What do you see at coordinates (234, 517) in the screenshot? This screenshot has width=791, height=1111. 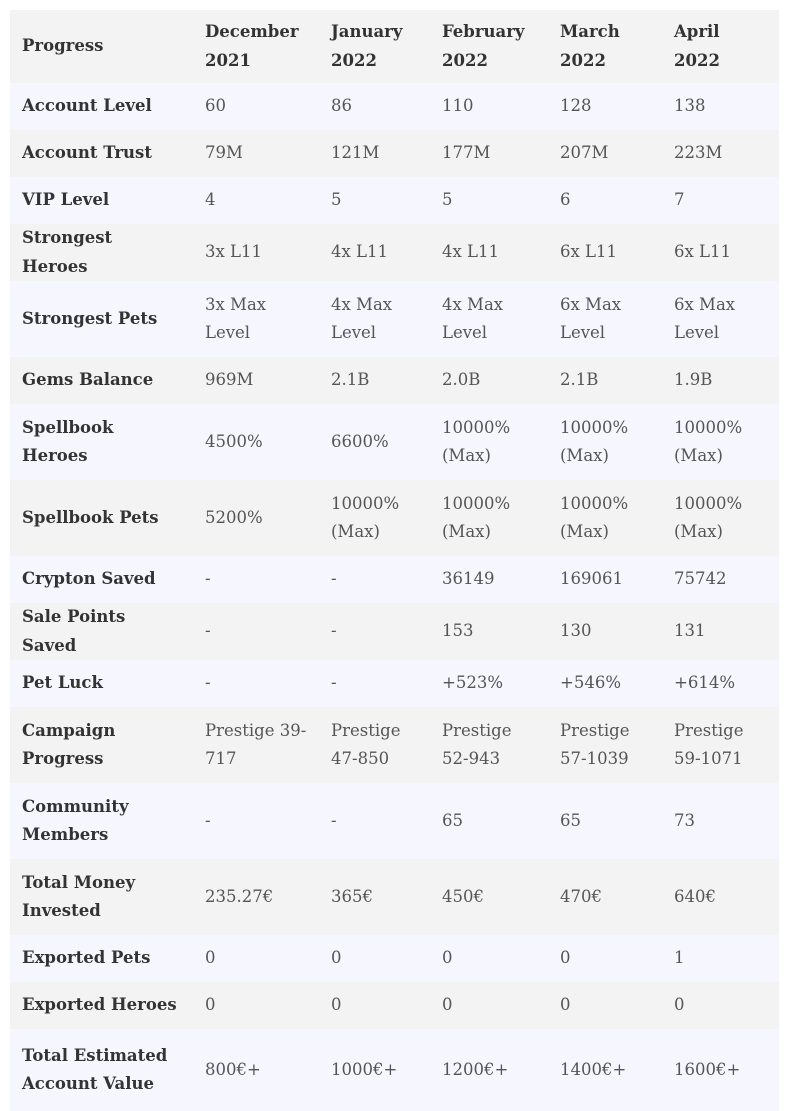 I see `table-cell: 5200%` at bounding box center [234, 517].